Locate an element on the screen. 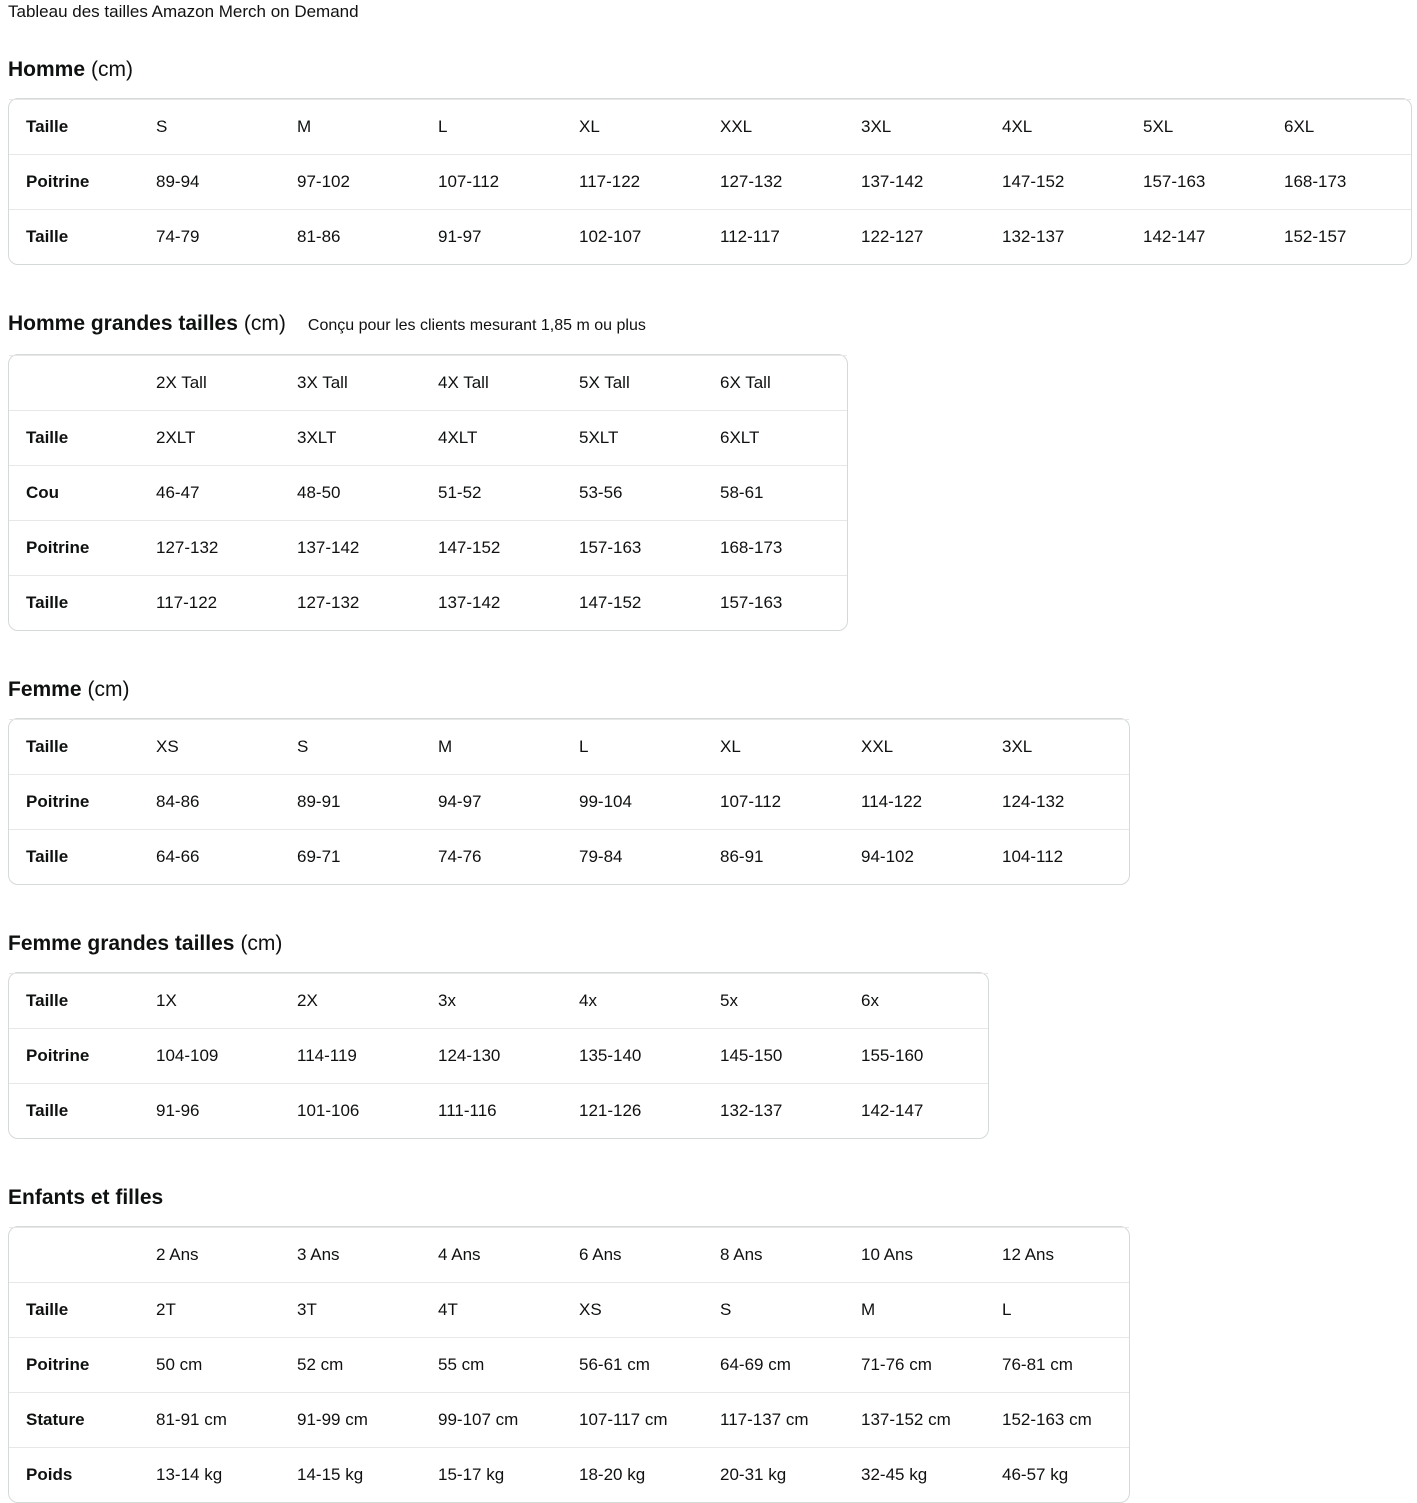  value-cell: 48-50 is located at coordinates (353, 492).